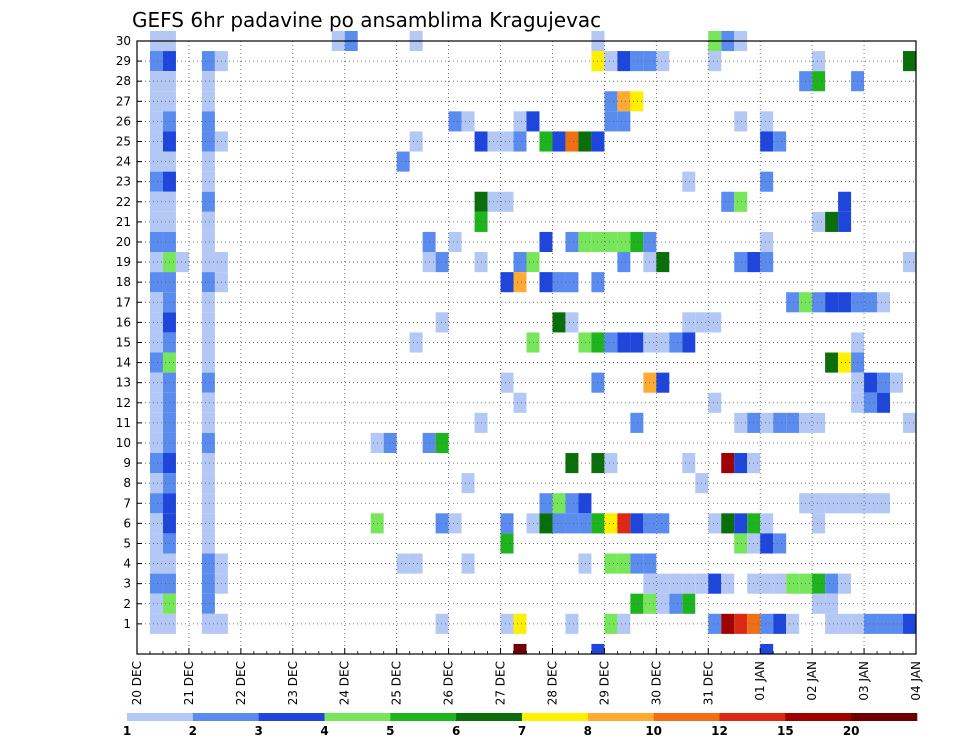  I want to click on x-tick-label: 29 DEC, so click(604, 683).